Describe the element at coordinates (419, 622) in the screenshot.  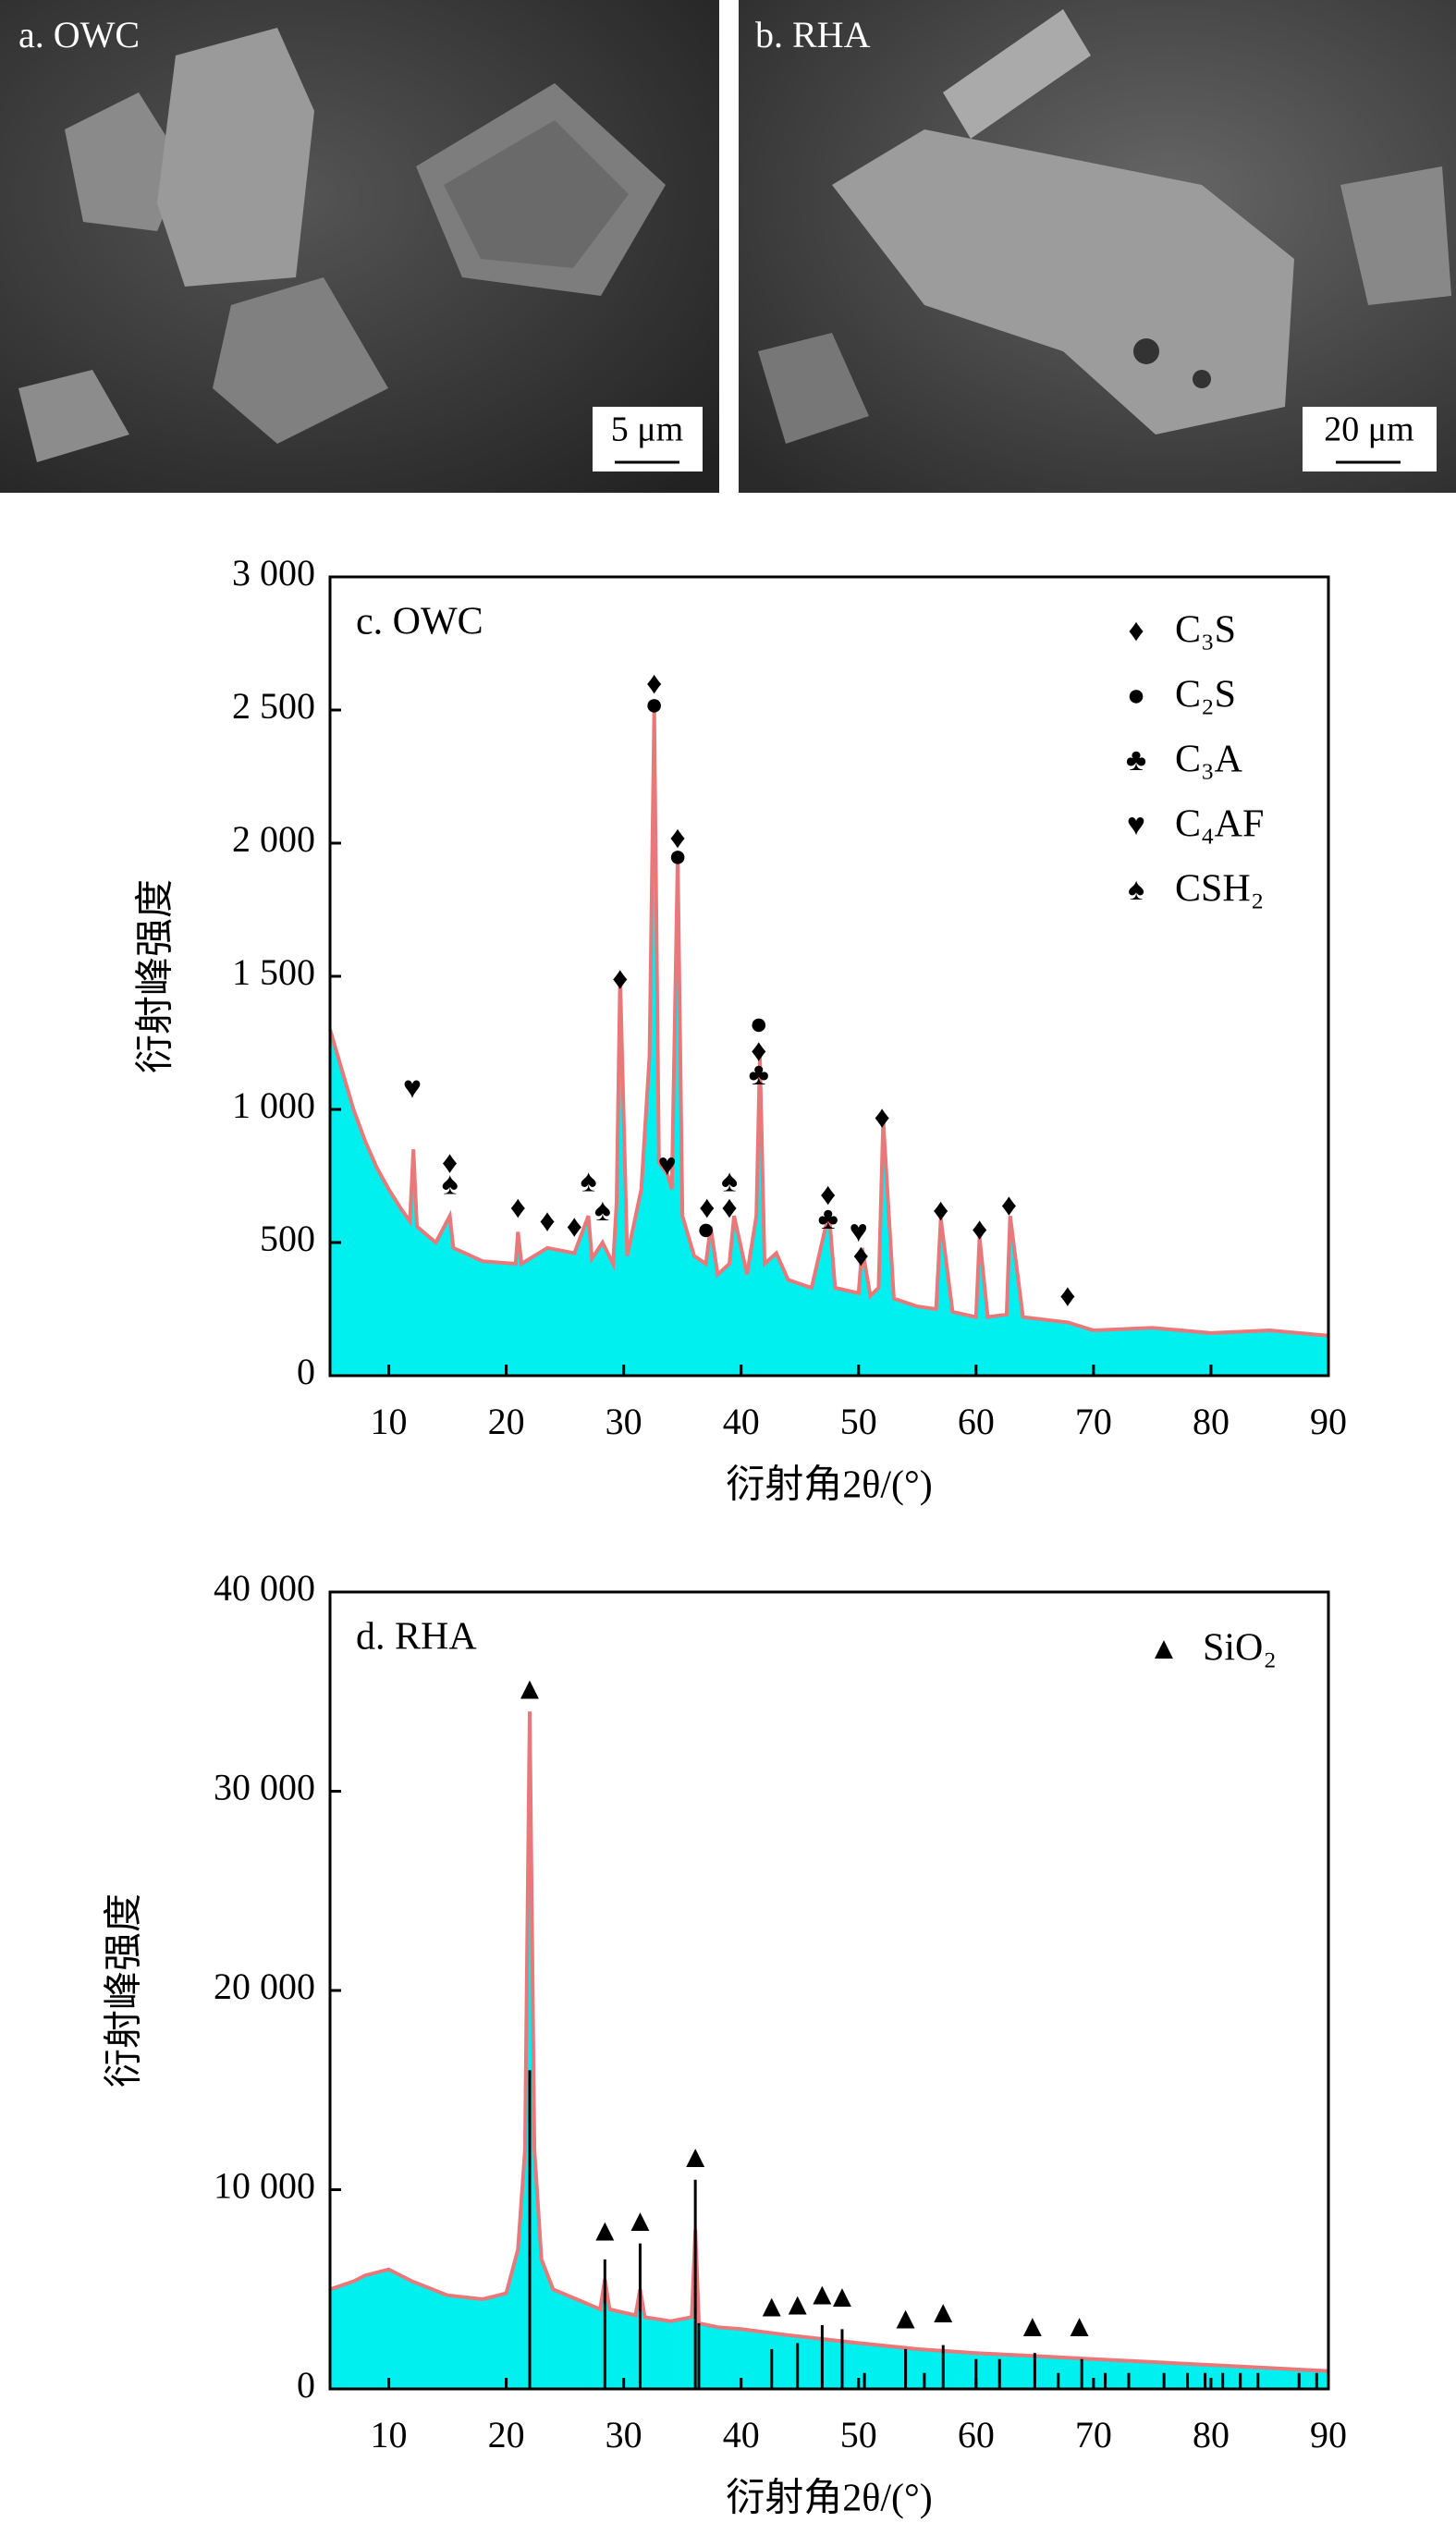
I see `panel-annotation: c. OWC` at that location.